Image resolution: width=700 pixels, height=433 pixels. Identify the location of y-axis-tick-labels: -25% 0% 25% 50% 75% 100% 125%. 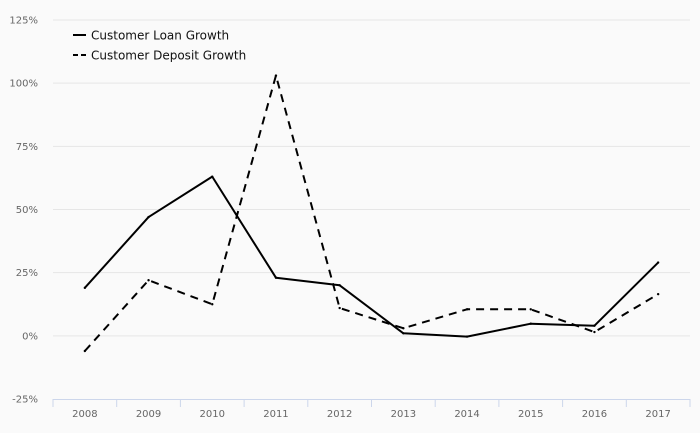
(23, 211).